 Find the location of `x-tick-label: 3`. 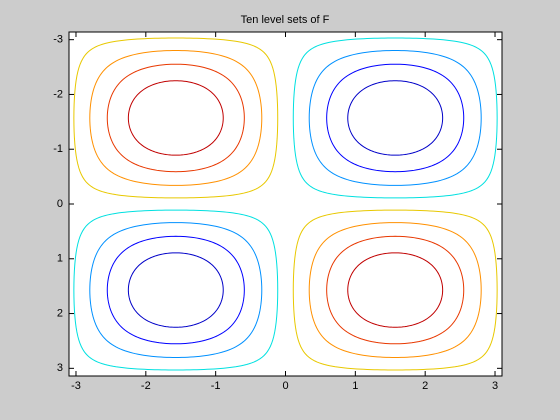

x-tick-label: 3 is located at coordinates (495, 386).